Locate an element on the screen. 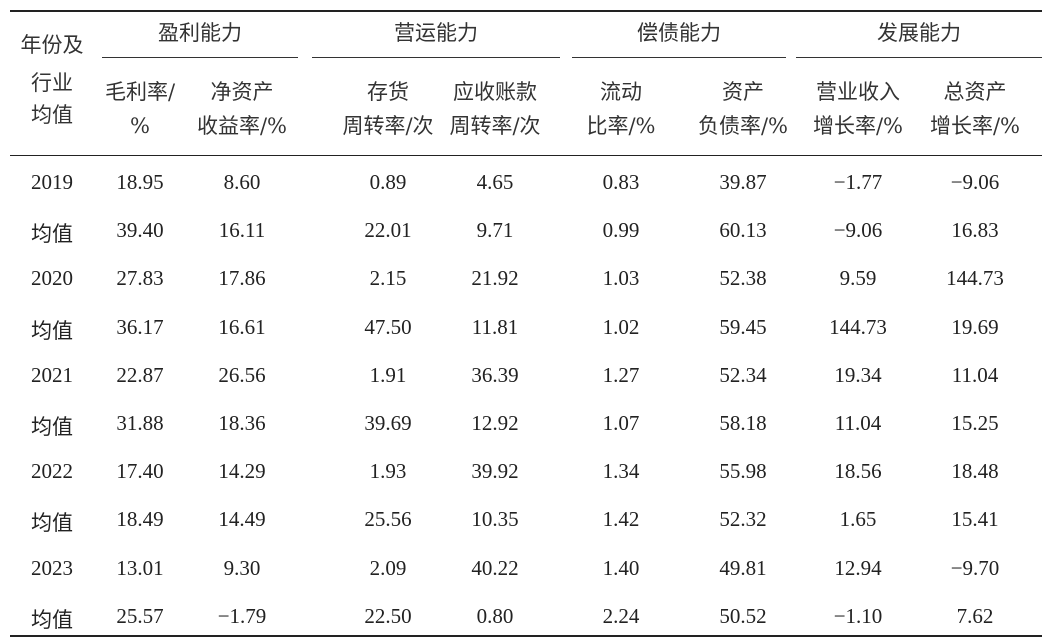 This screenshot has height=639, width=1044. table-cell: −9.70 is located at coordinates (975, 567).